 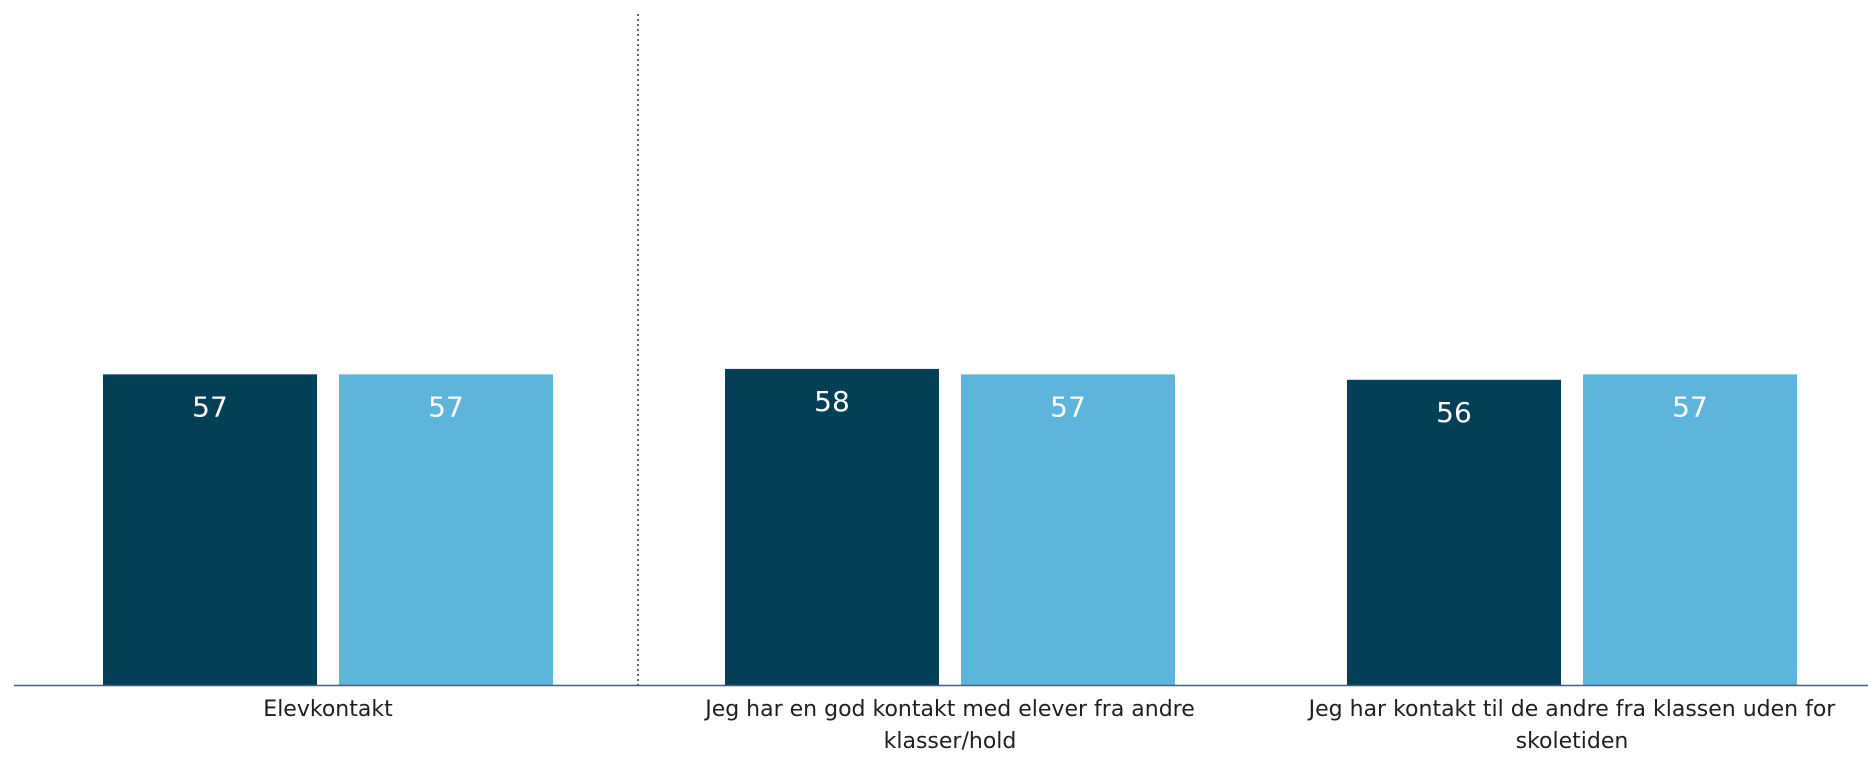 What do you see at coordinates (950, 407) in the screenshot?
I see `value-labels-layer: 57 58 56 57 57 57` at bounding box center [950, 407].